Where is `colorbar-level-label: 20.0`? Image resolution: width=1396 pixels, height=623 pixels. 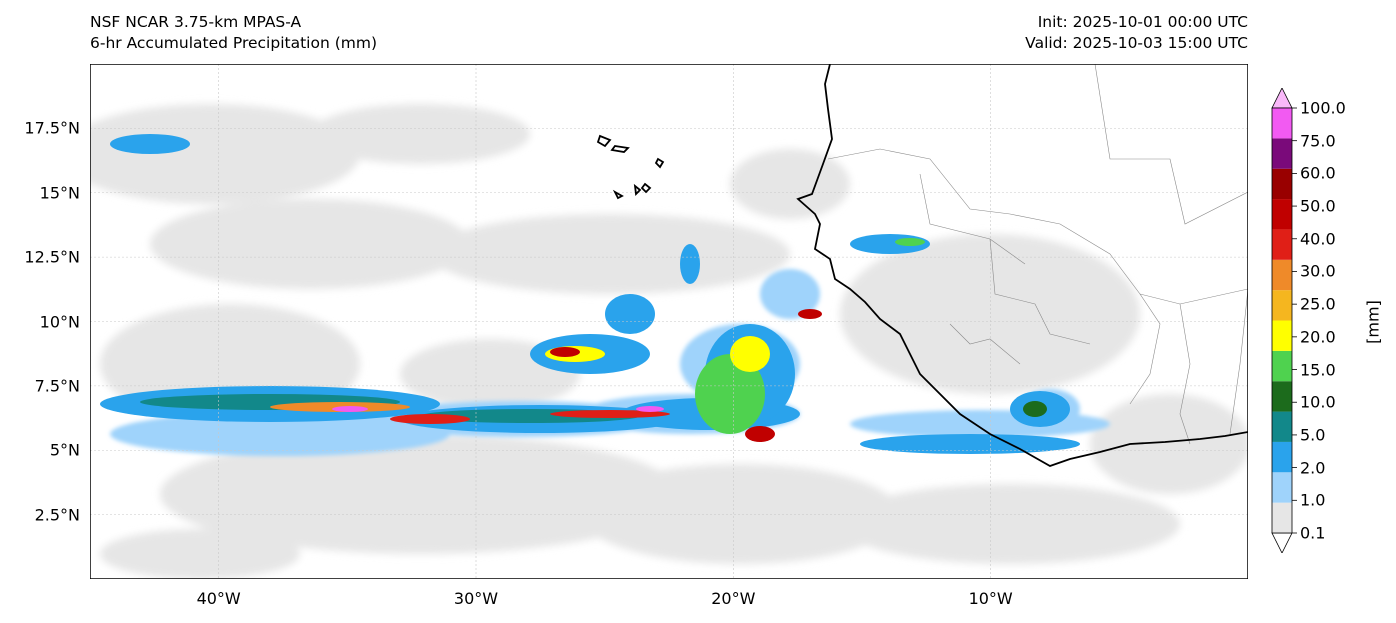 colorbar-level-label: 20.0 is located at coordinates (1318, 337).